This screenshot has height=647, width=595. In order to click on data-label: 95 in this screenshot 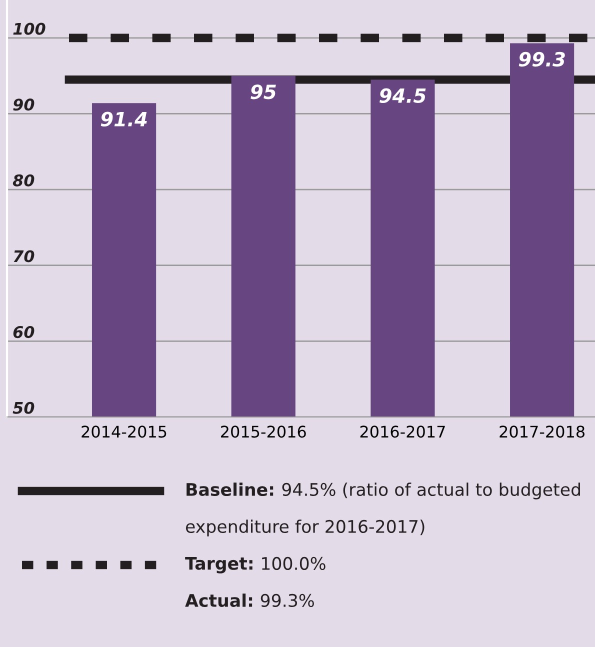, I will do `click(263, 92)`.